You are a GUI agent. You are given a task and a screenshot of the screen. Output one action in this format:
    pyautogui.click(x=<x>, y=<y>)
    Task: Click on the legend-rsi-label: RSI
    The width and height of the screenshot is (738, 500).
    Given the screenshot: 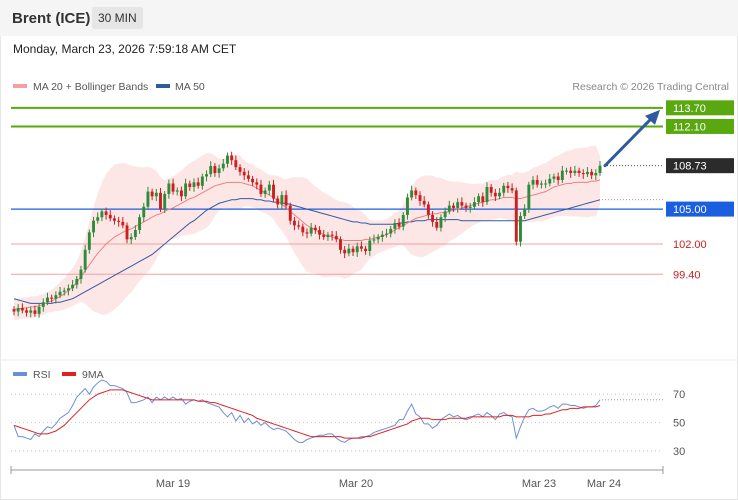 What is the action you would take?
    pyautogui.click(x=42, y=375)
    